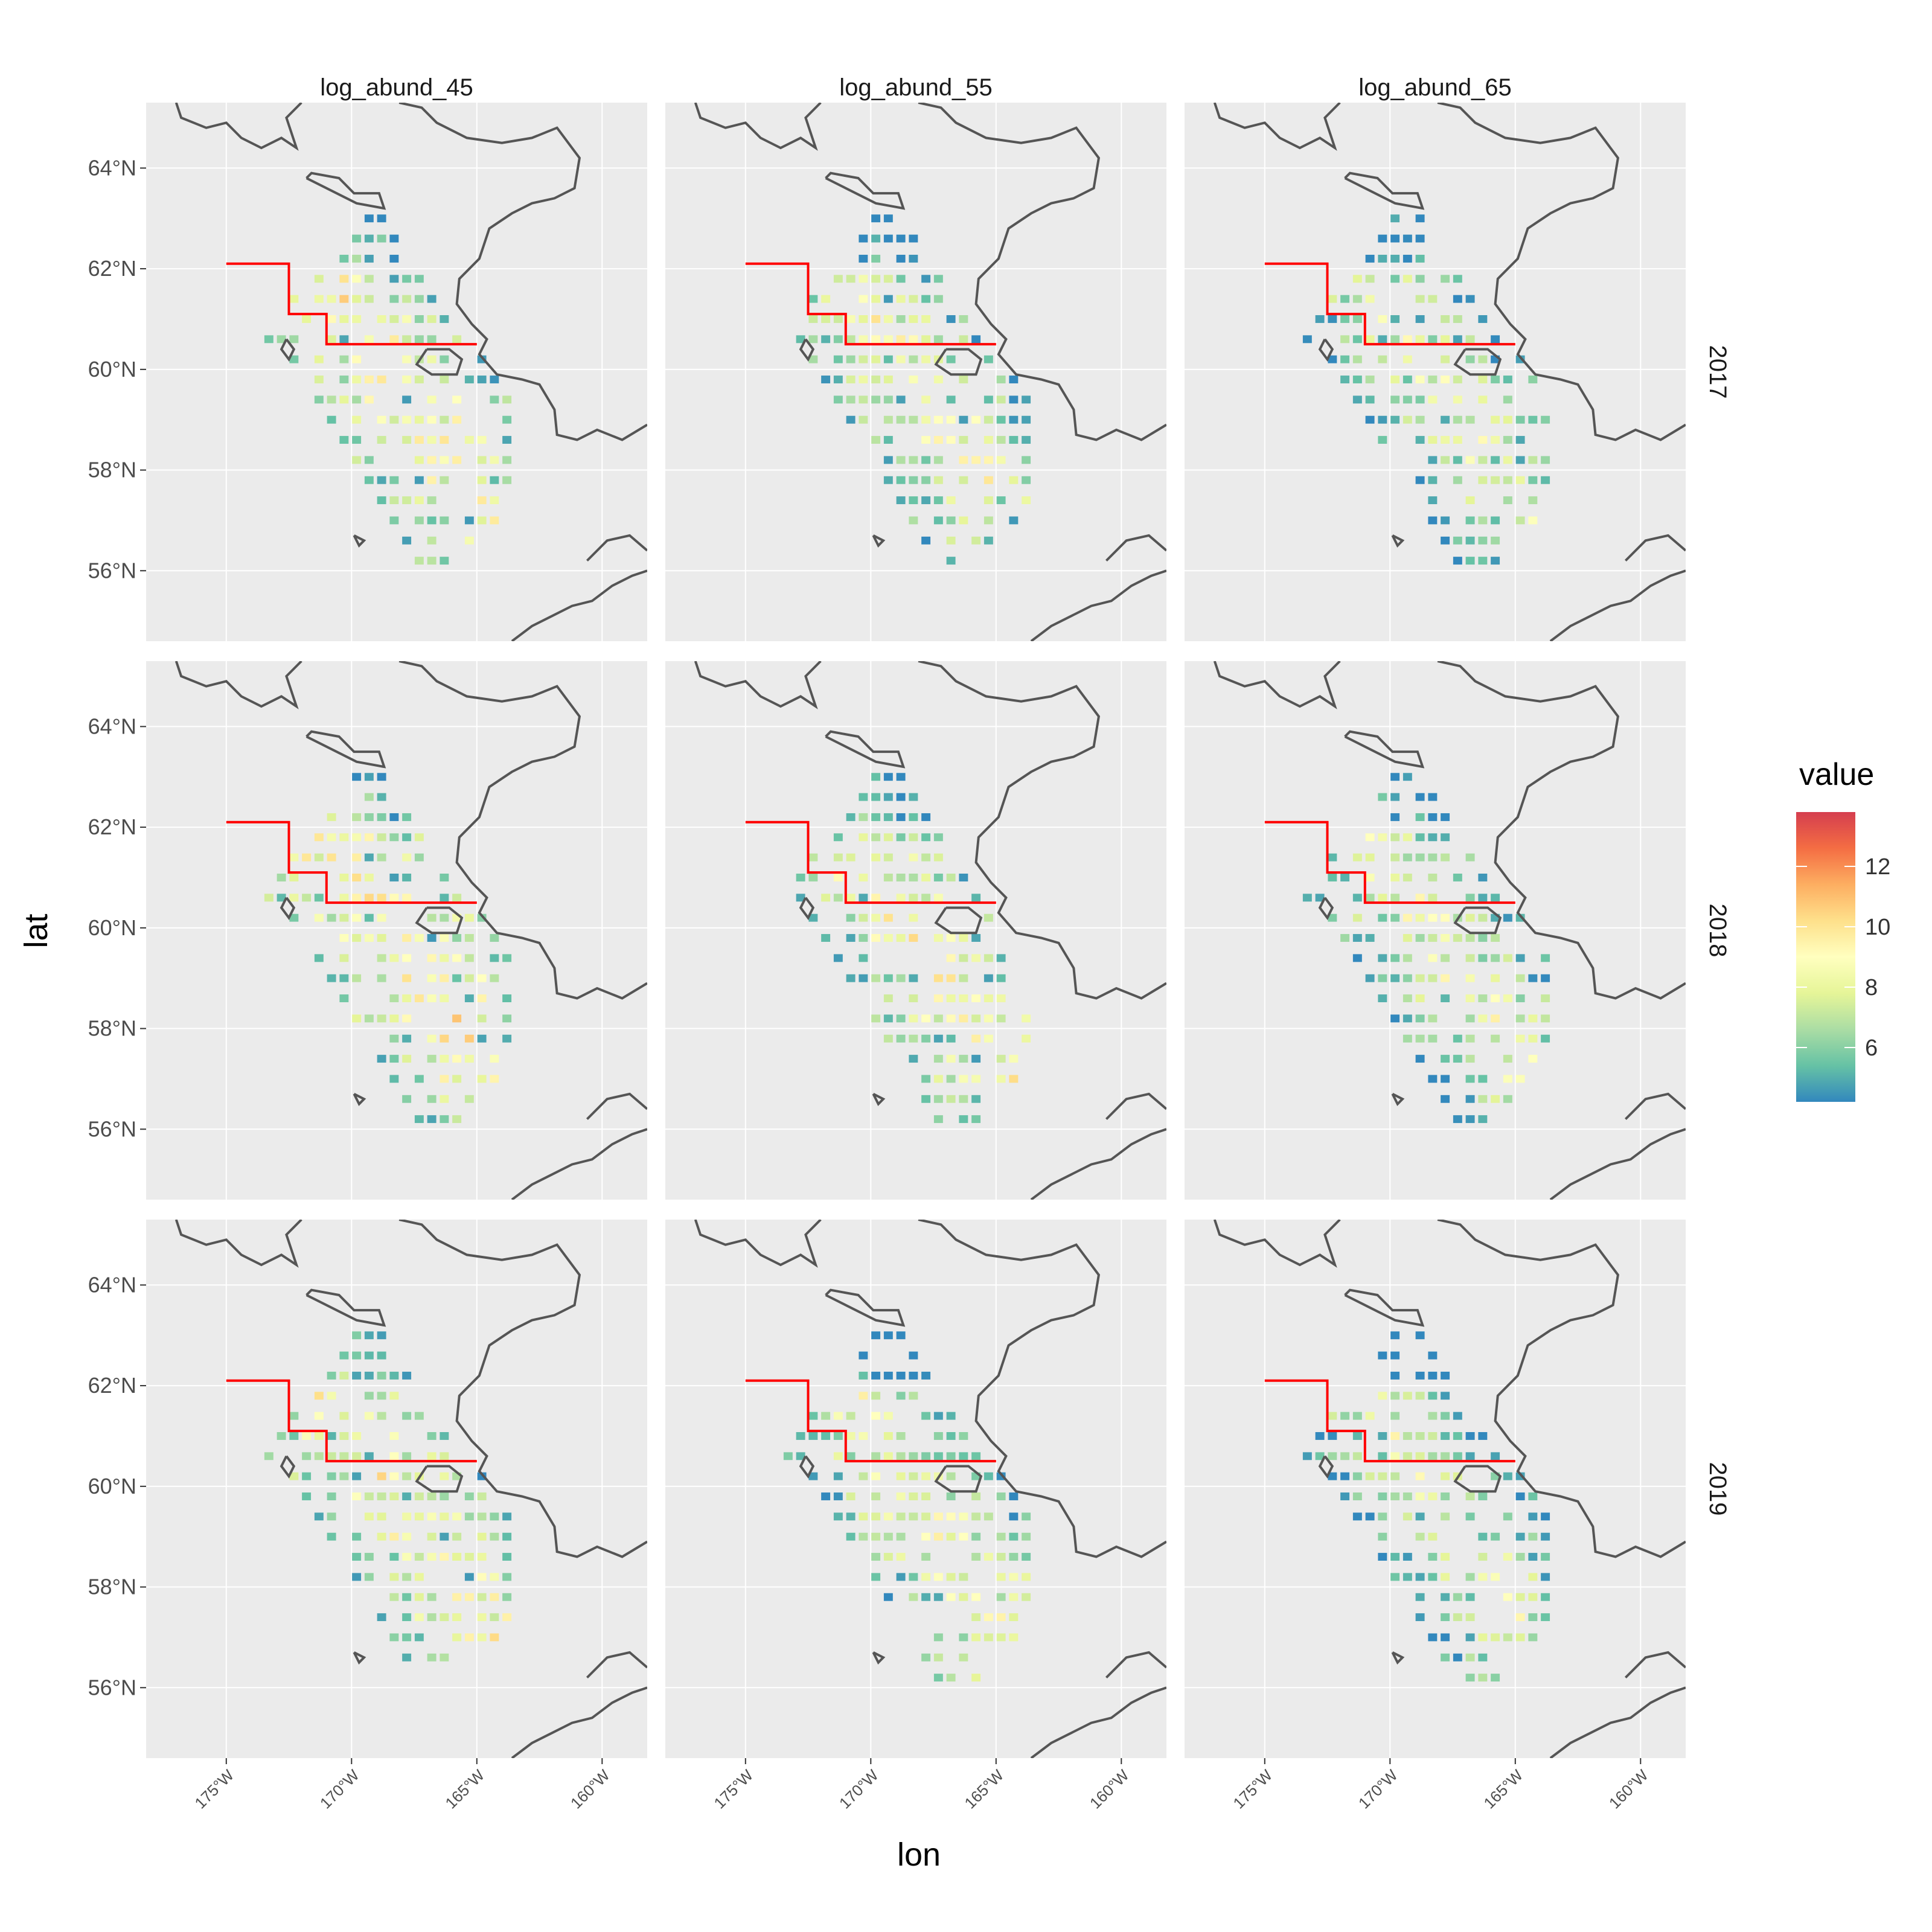  Describe the element at coordinates (1503, 1789) in the screenshot. I see `x-tick-label: 165°W` at that location.